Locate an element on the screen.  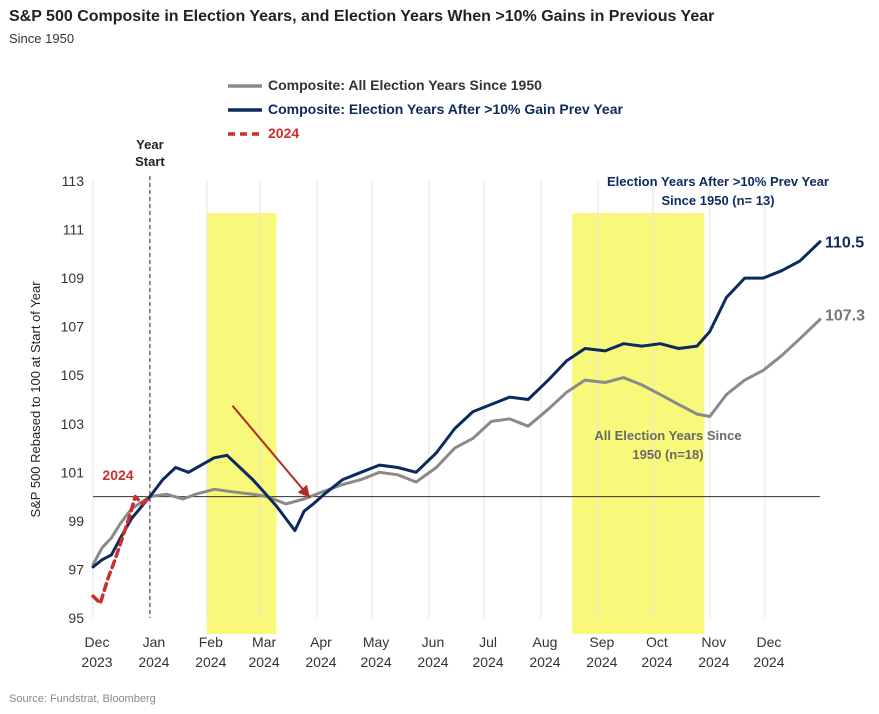
y-tick-label: 101 is located at coordinates (73, 472).